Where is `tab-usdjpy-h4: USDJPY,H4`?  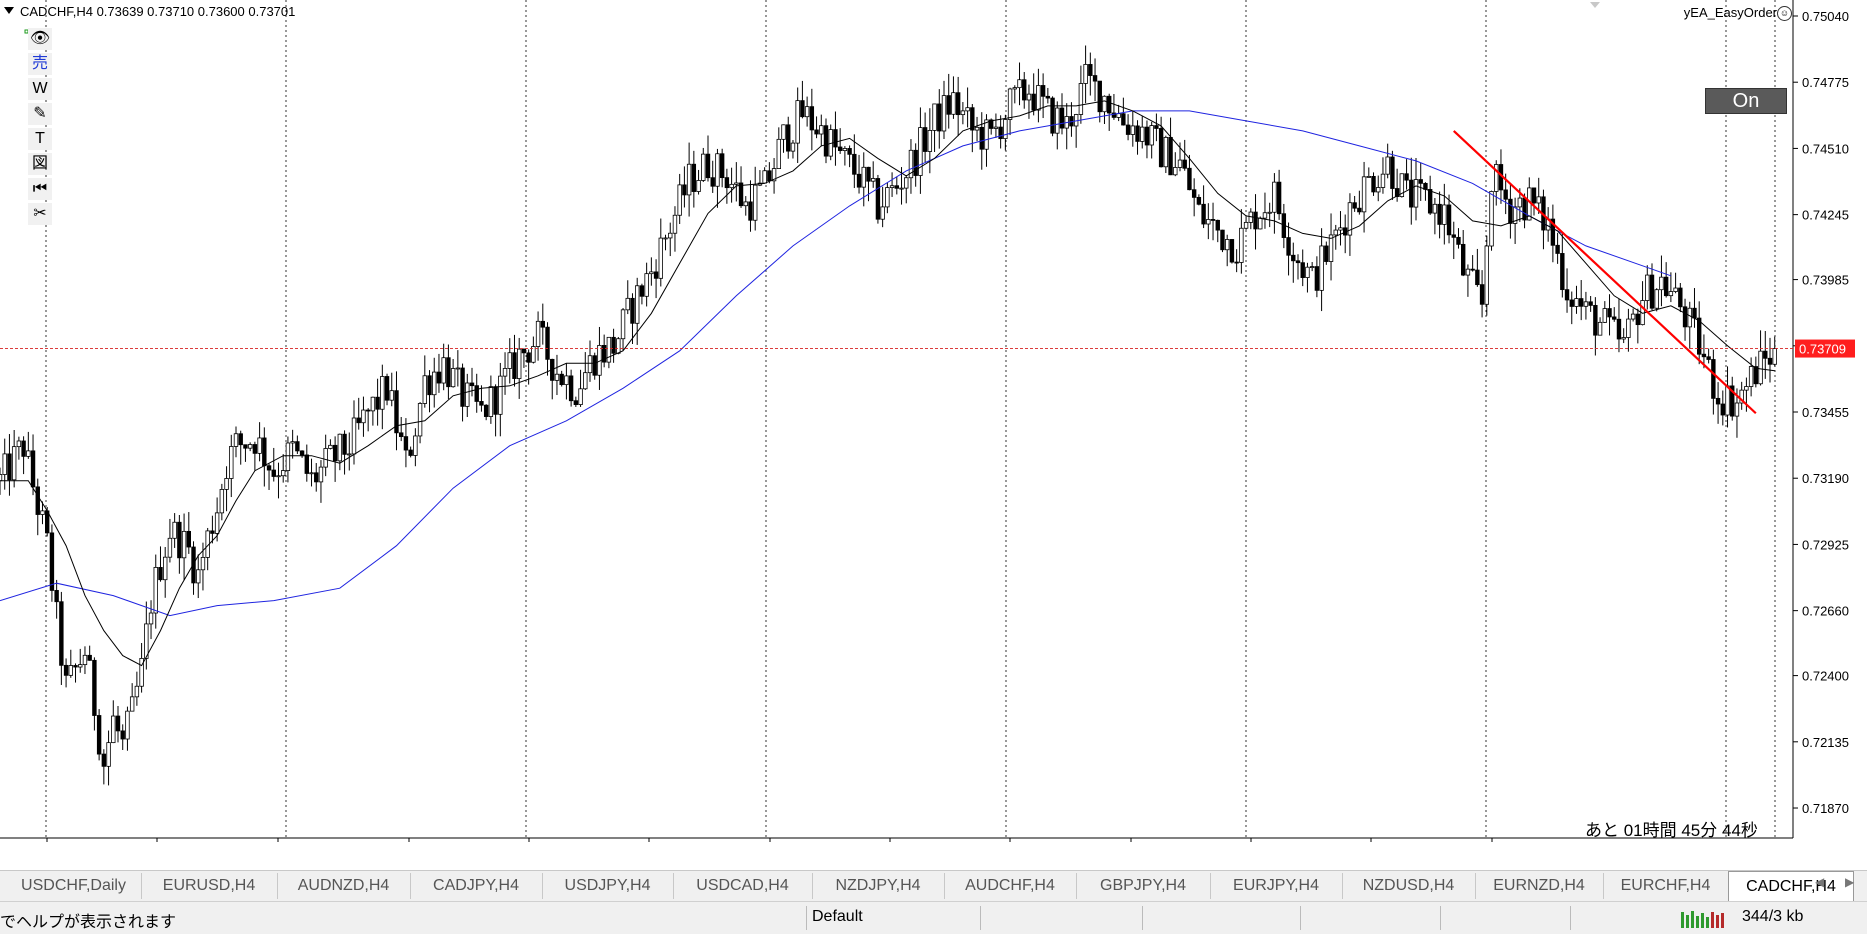
tab-usdjpy-h4: USDJPY,H4 is located at coordinates (608, 886).